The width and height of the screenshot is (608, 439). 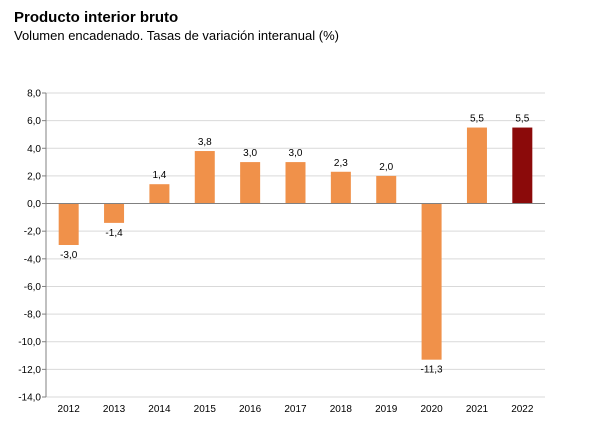 What do you see at coordinates (205, 409) in the screenshot?
I see `x-tick-label: 2015` at bounding box center [205, 409].